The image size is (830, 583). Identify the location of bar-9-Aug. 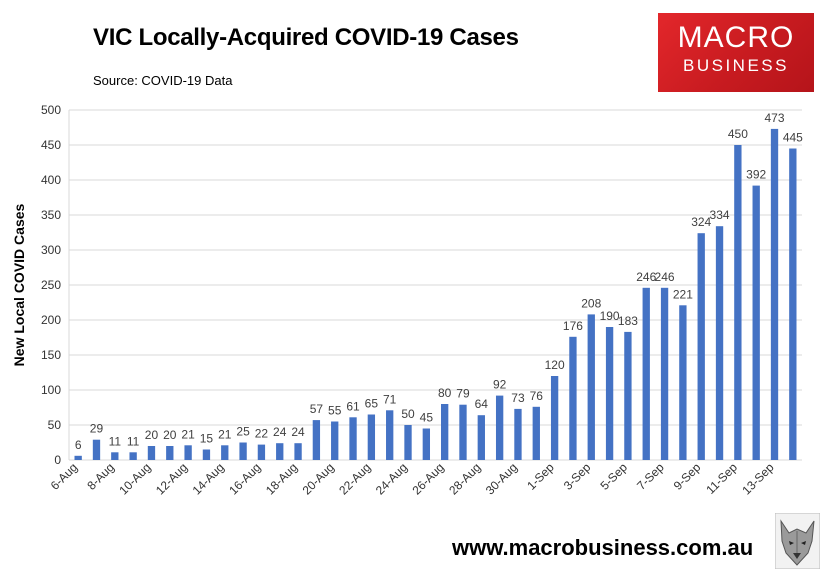
(133, 456).